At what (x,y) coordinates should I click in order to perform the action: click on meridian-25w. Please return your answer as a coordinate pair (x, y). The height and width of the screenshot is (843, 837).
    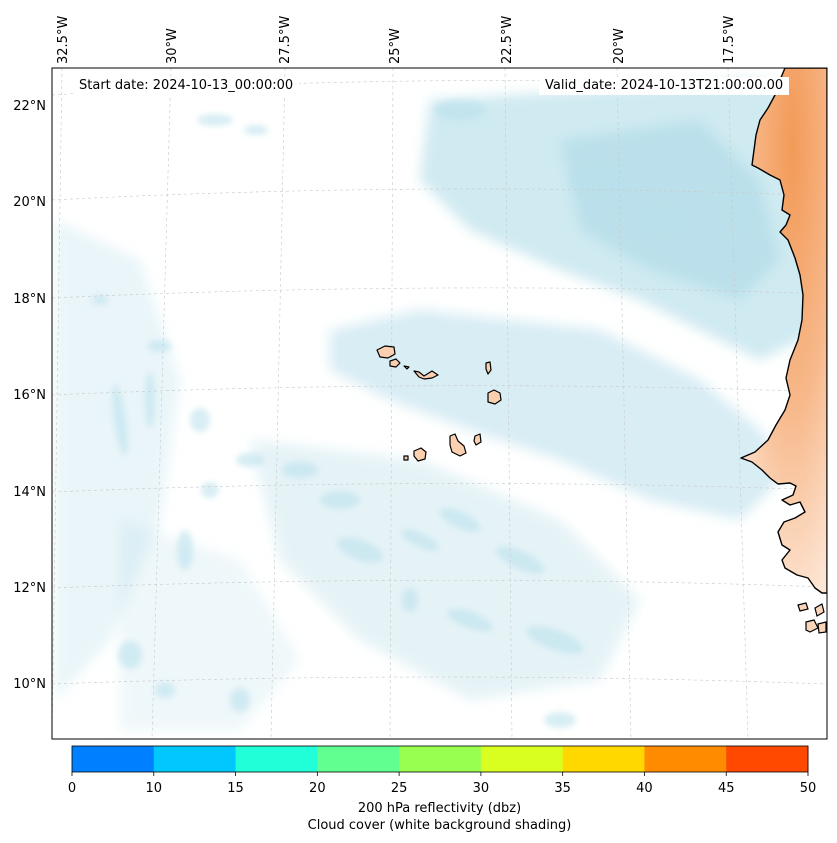
    Looking at the image, I should click on (391, 403).